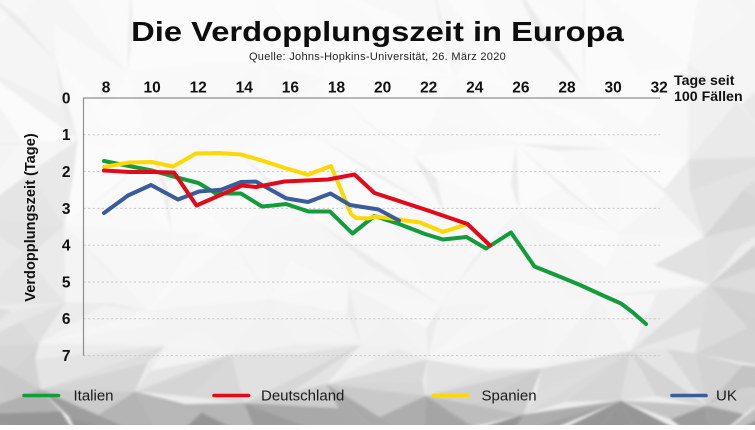  What do you see at coordinates (521, 88) in the screenshot?
I see `svg-text: 26` at bounding box center [521, 88].